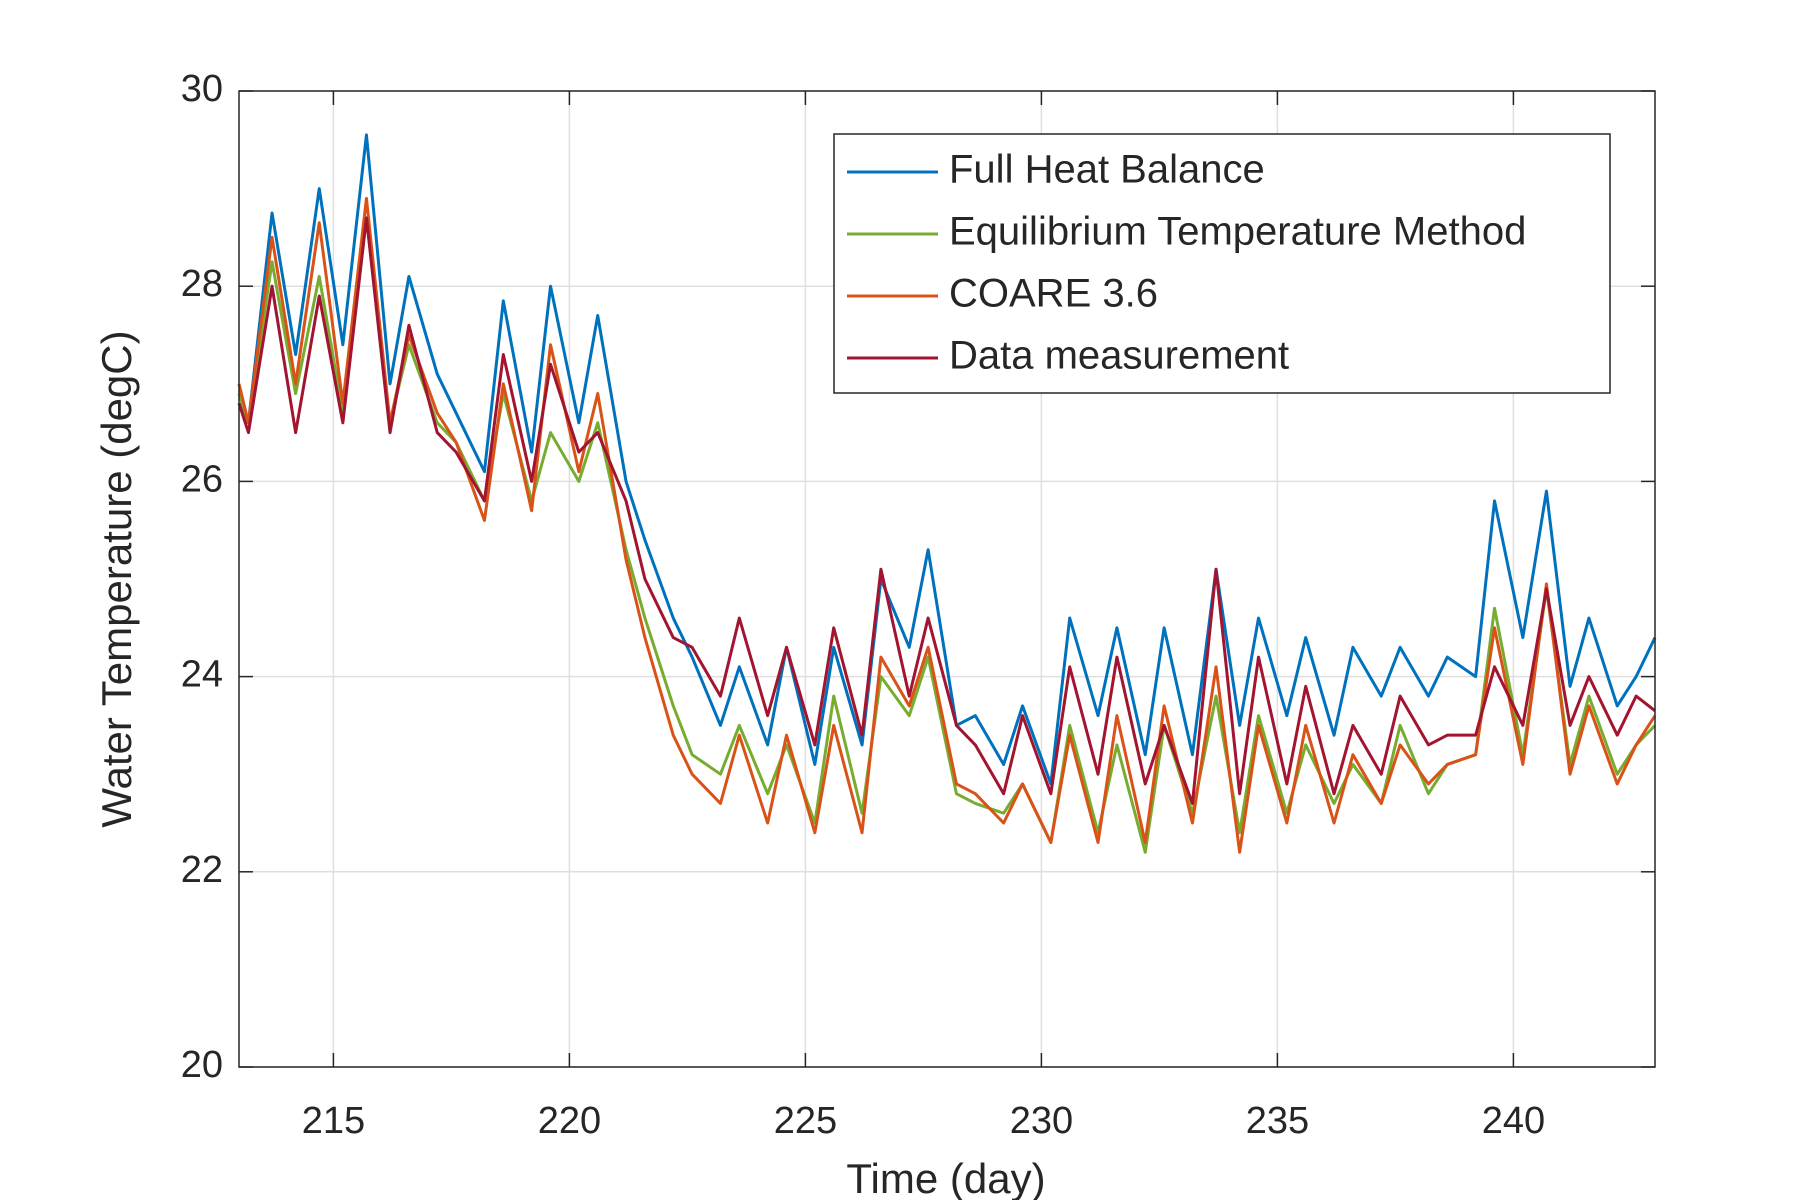 This screenshot has width=1800, height=1200. What do you see at coordinates (202, 870) in the screenshot?
I see `y-tick-label: 22` at bounding box center [202, 870].